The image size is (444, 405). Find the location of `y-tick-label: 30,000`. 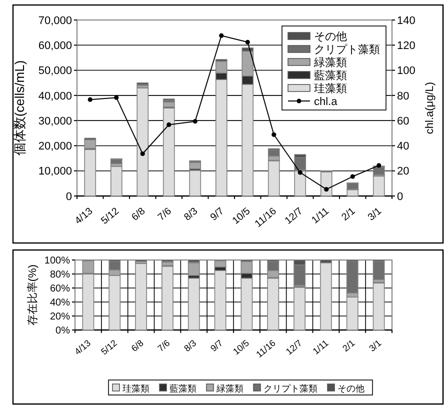

y-tick-label: 30,000 is located at coordinates (55, 121).